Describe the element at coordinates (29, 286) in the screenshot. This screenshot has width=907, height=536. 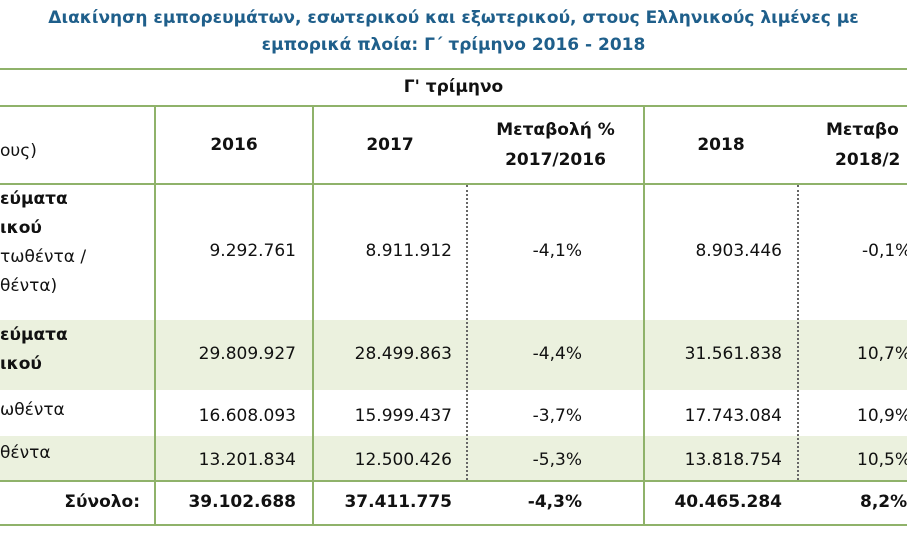
I see `row-1-label-line-4: θέντα)` at that location.